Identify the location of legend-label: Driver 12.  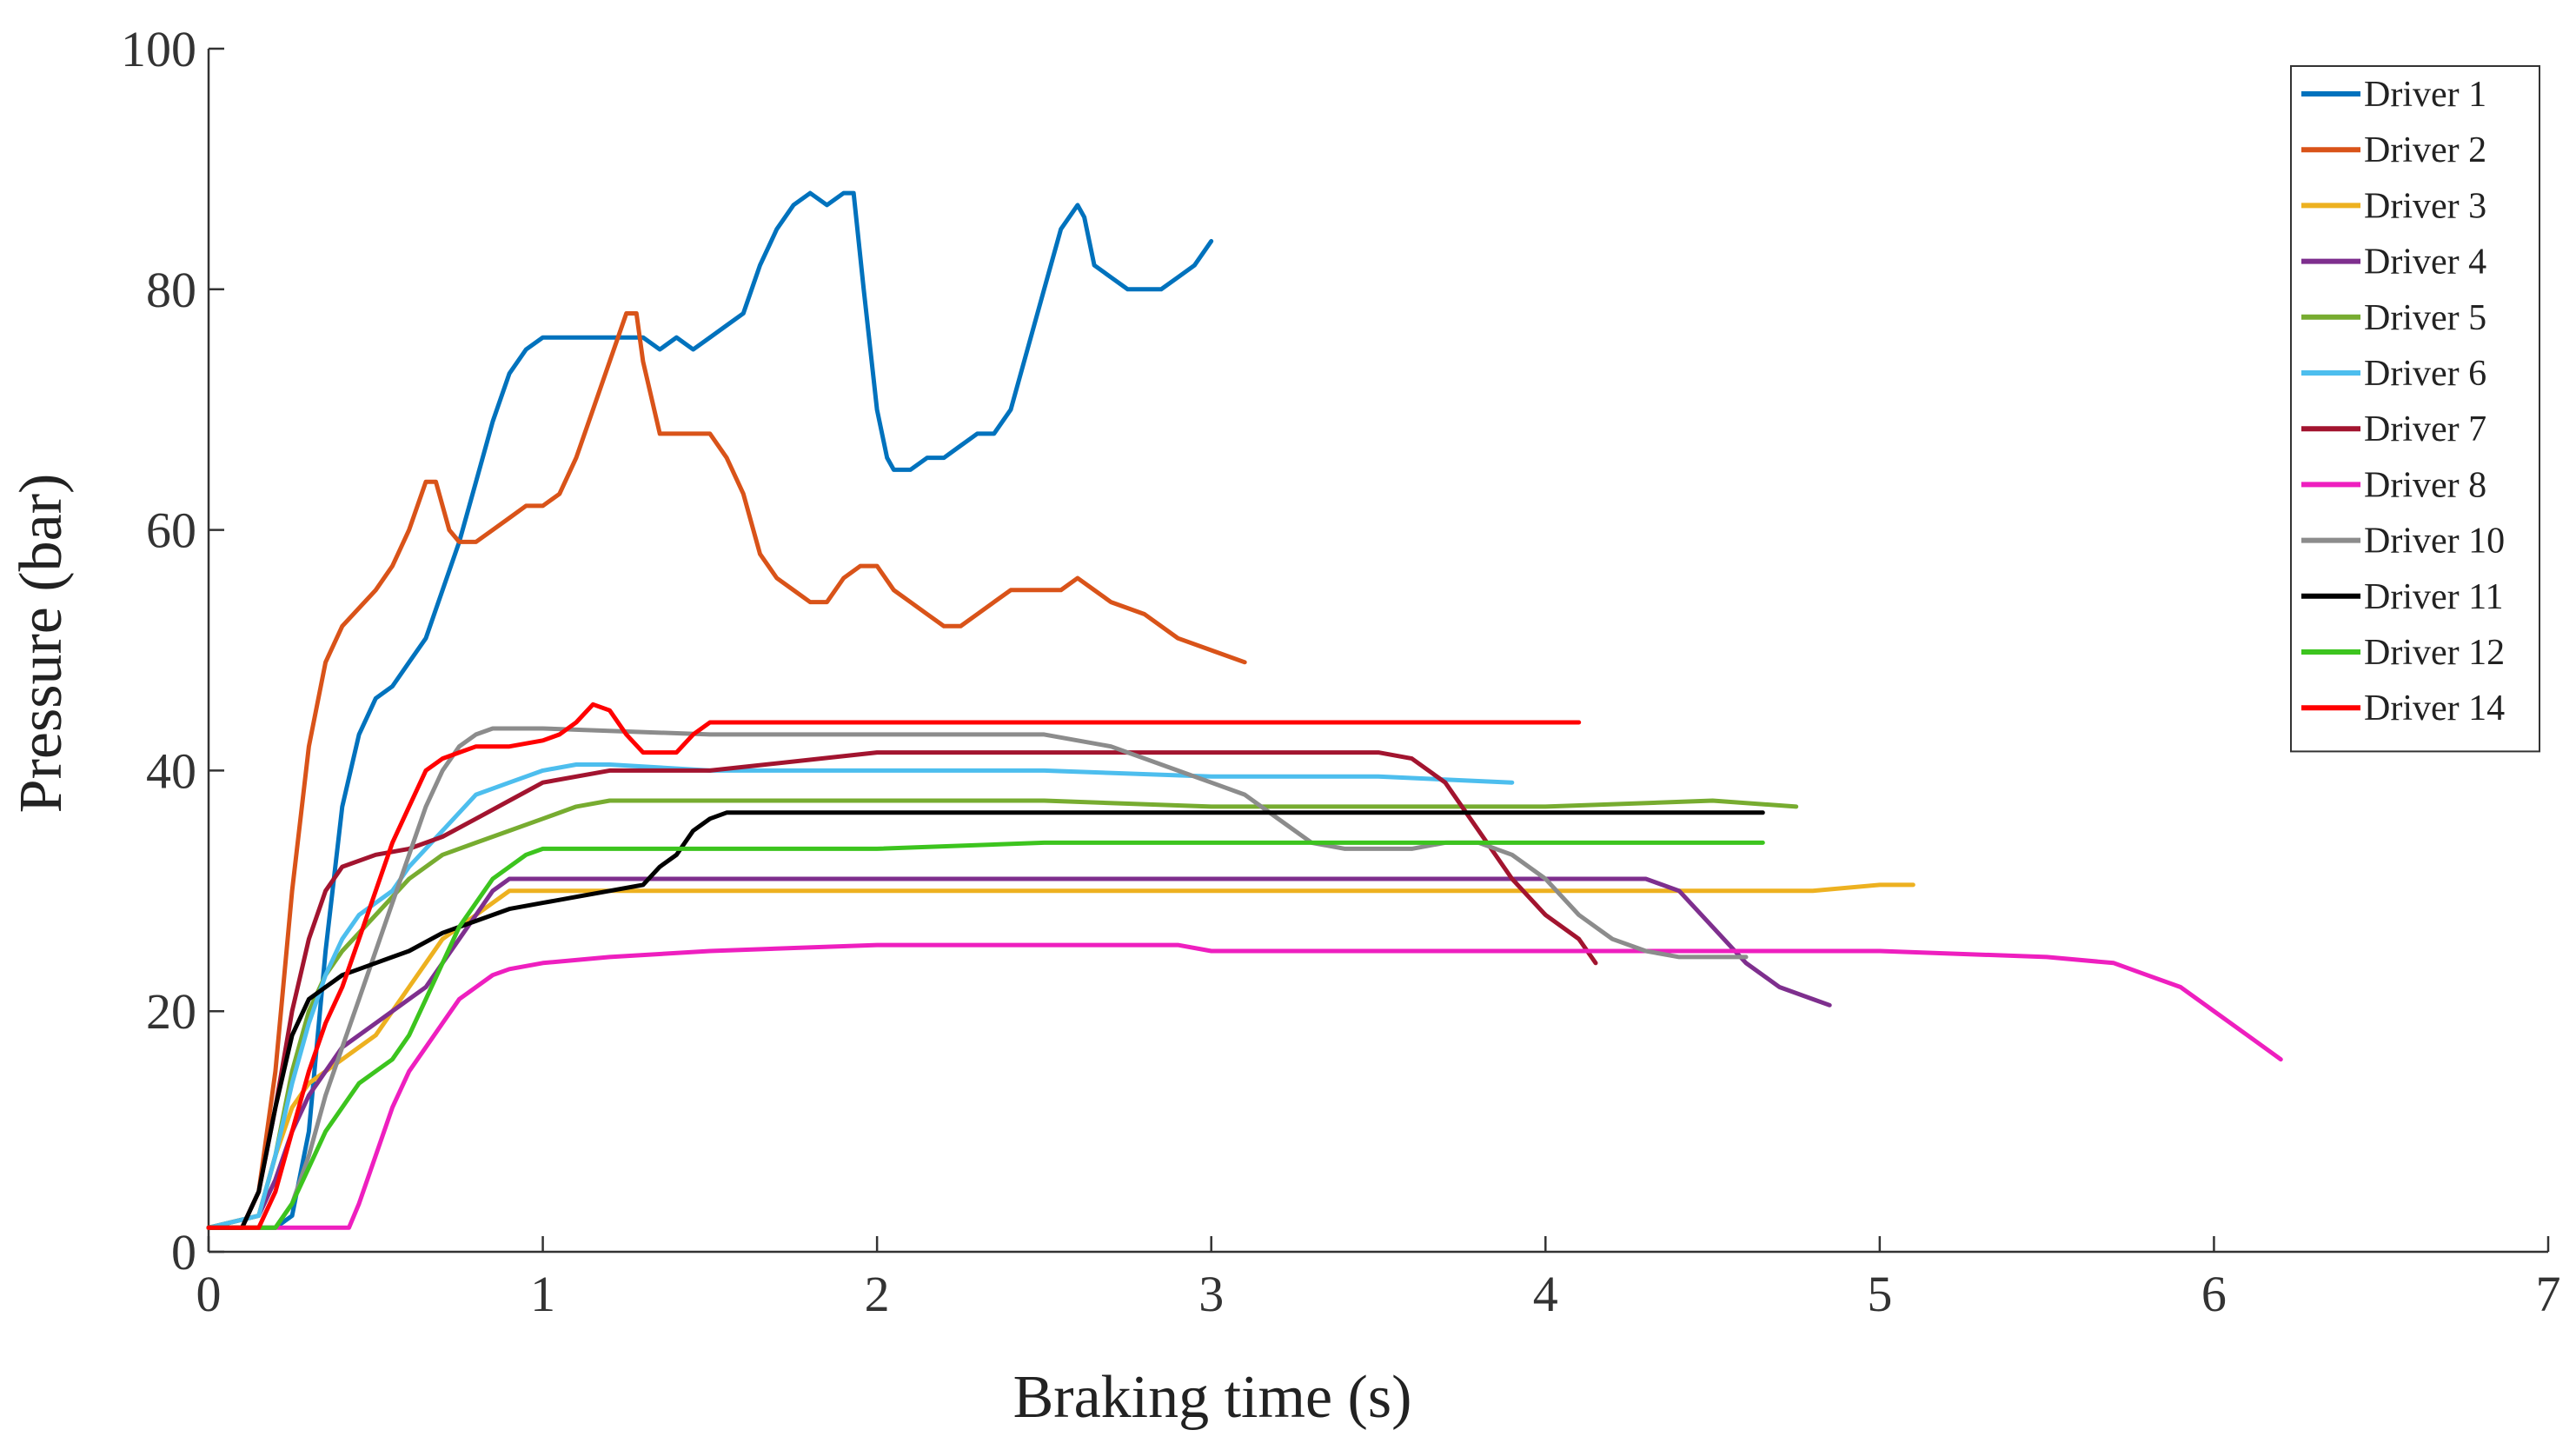
(2434, 653).